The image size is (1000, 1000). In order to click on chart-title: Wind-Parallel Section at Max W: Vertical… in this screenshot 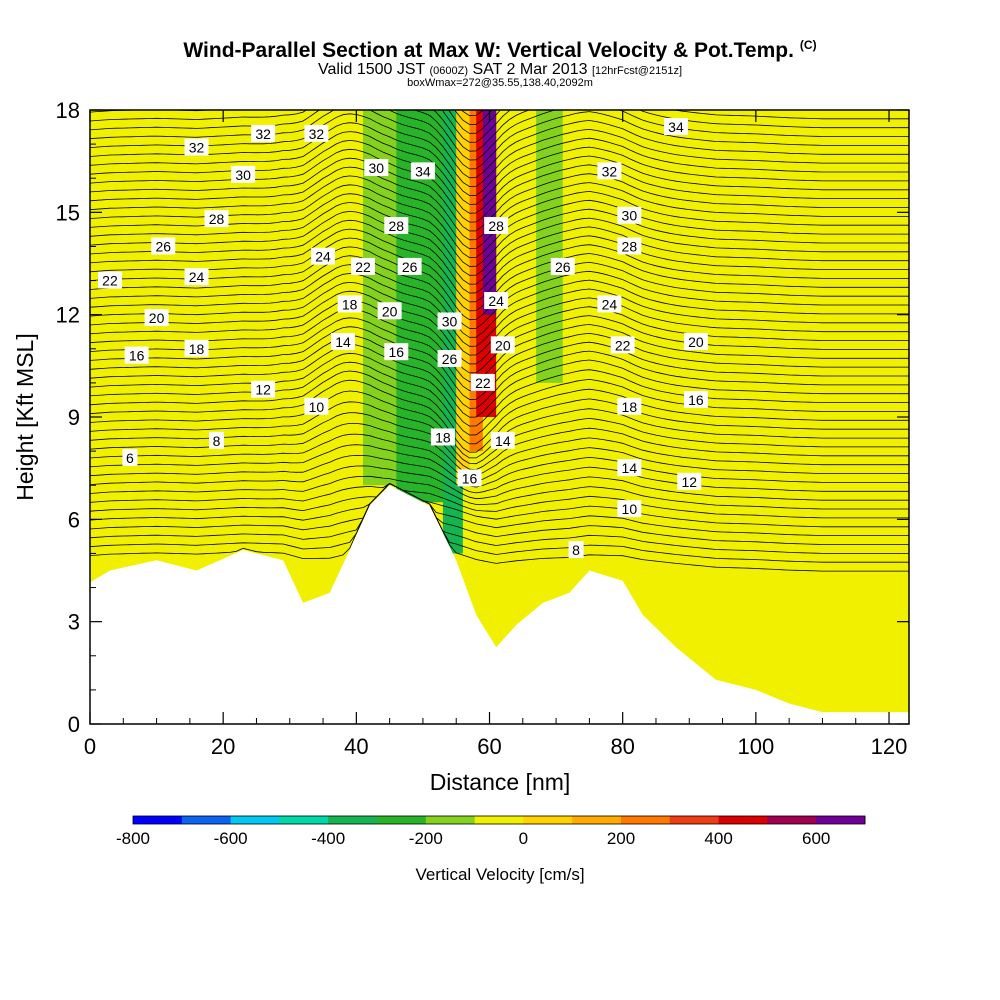, I will do `click(500, 50)`.